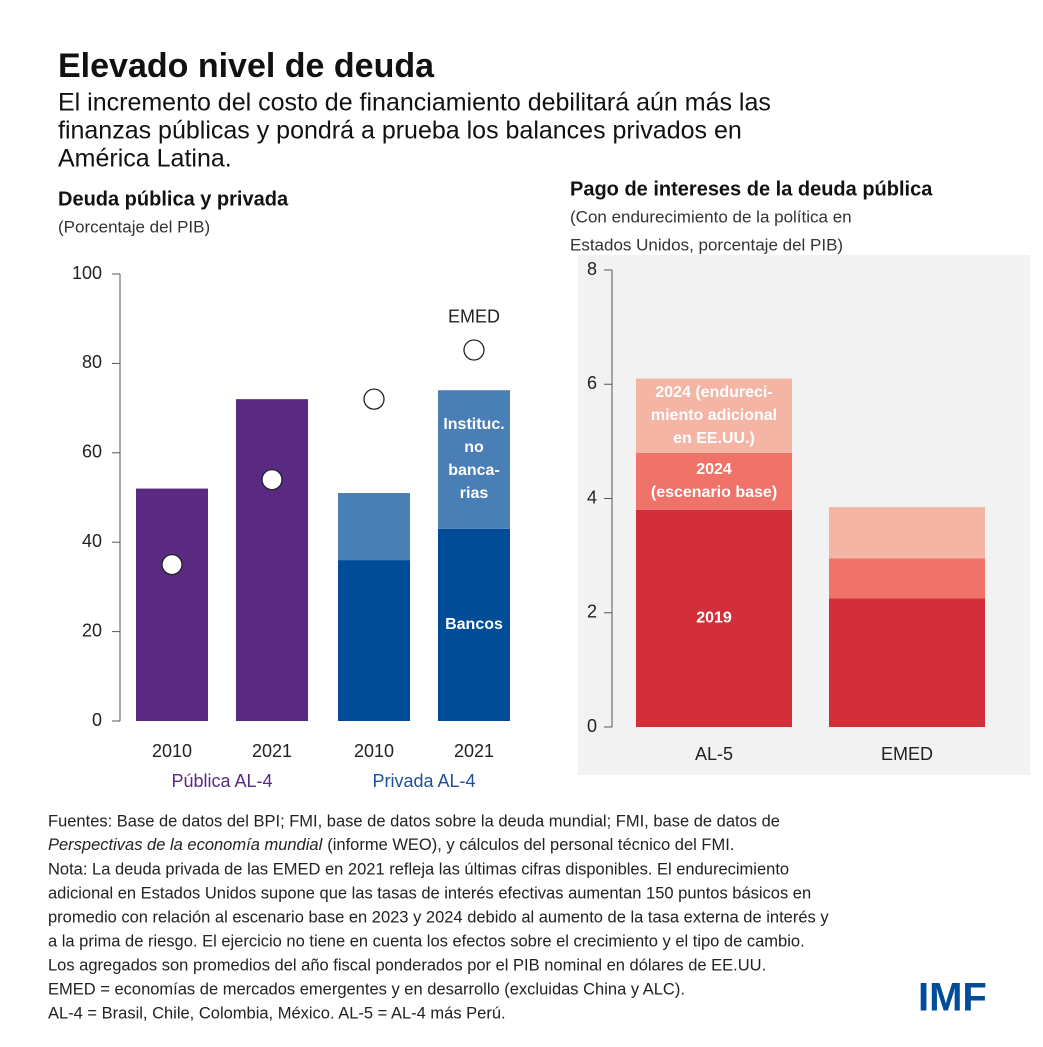  Describe the element at coordinates (713, 392) in the screenshot. I see `segment-label: 2024 (endureci-` at that location.